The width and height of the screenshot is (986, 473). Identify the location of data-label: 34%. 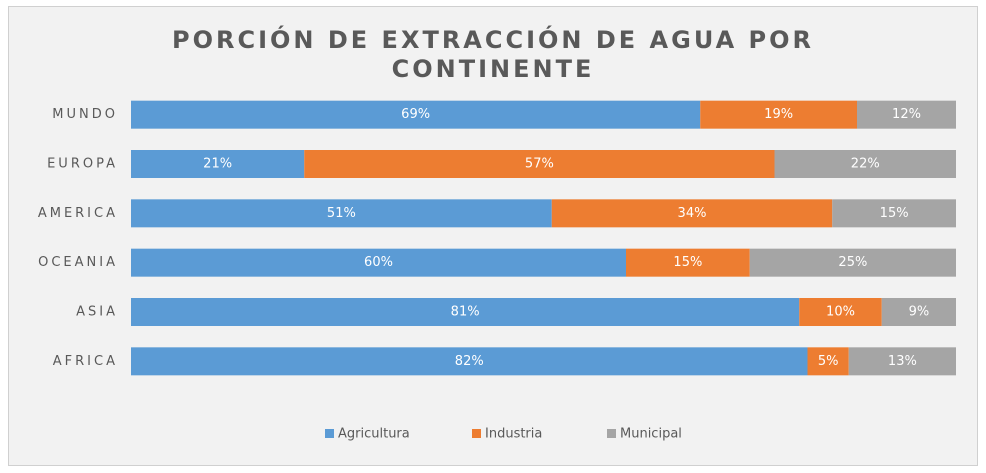
(692, 213).